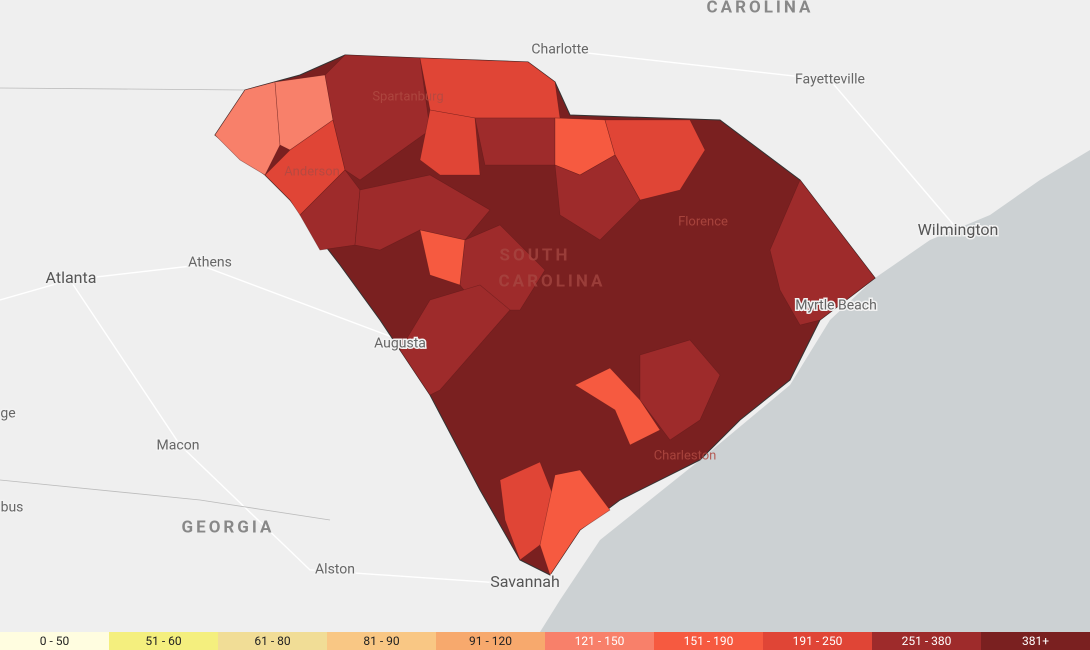 This screenshot has height=650, width=1090. What do you see at coordinates (552, 281) in the screenshot?
I see `overlay-label: CAROLINA` at bounding box center [552, 281].